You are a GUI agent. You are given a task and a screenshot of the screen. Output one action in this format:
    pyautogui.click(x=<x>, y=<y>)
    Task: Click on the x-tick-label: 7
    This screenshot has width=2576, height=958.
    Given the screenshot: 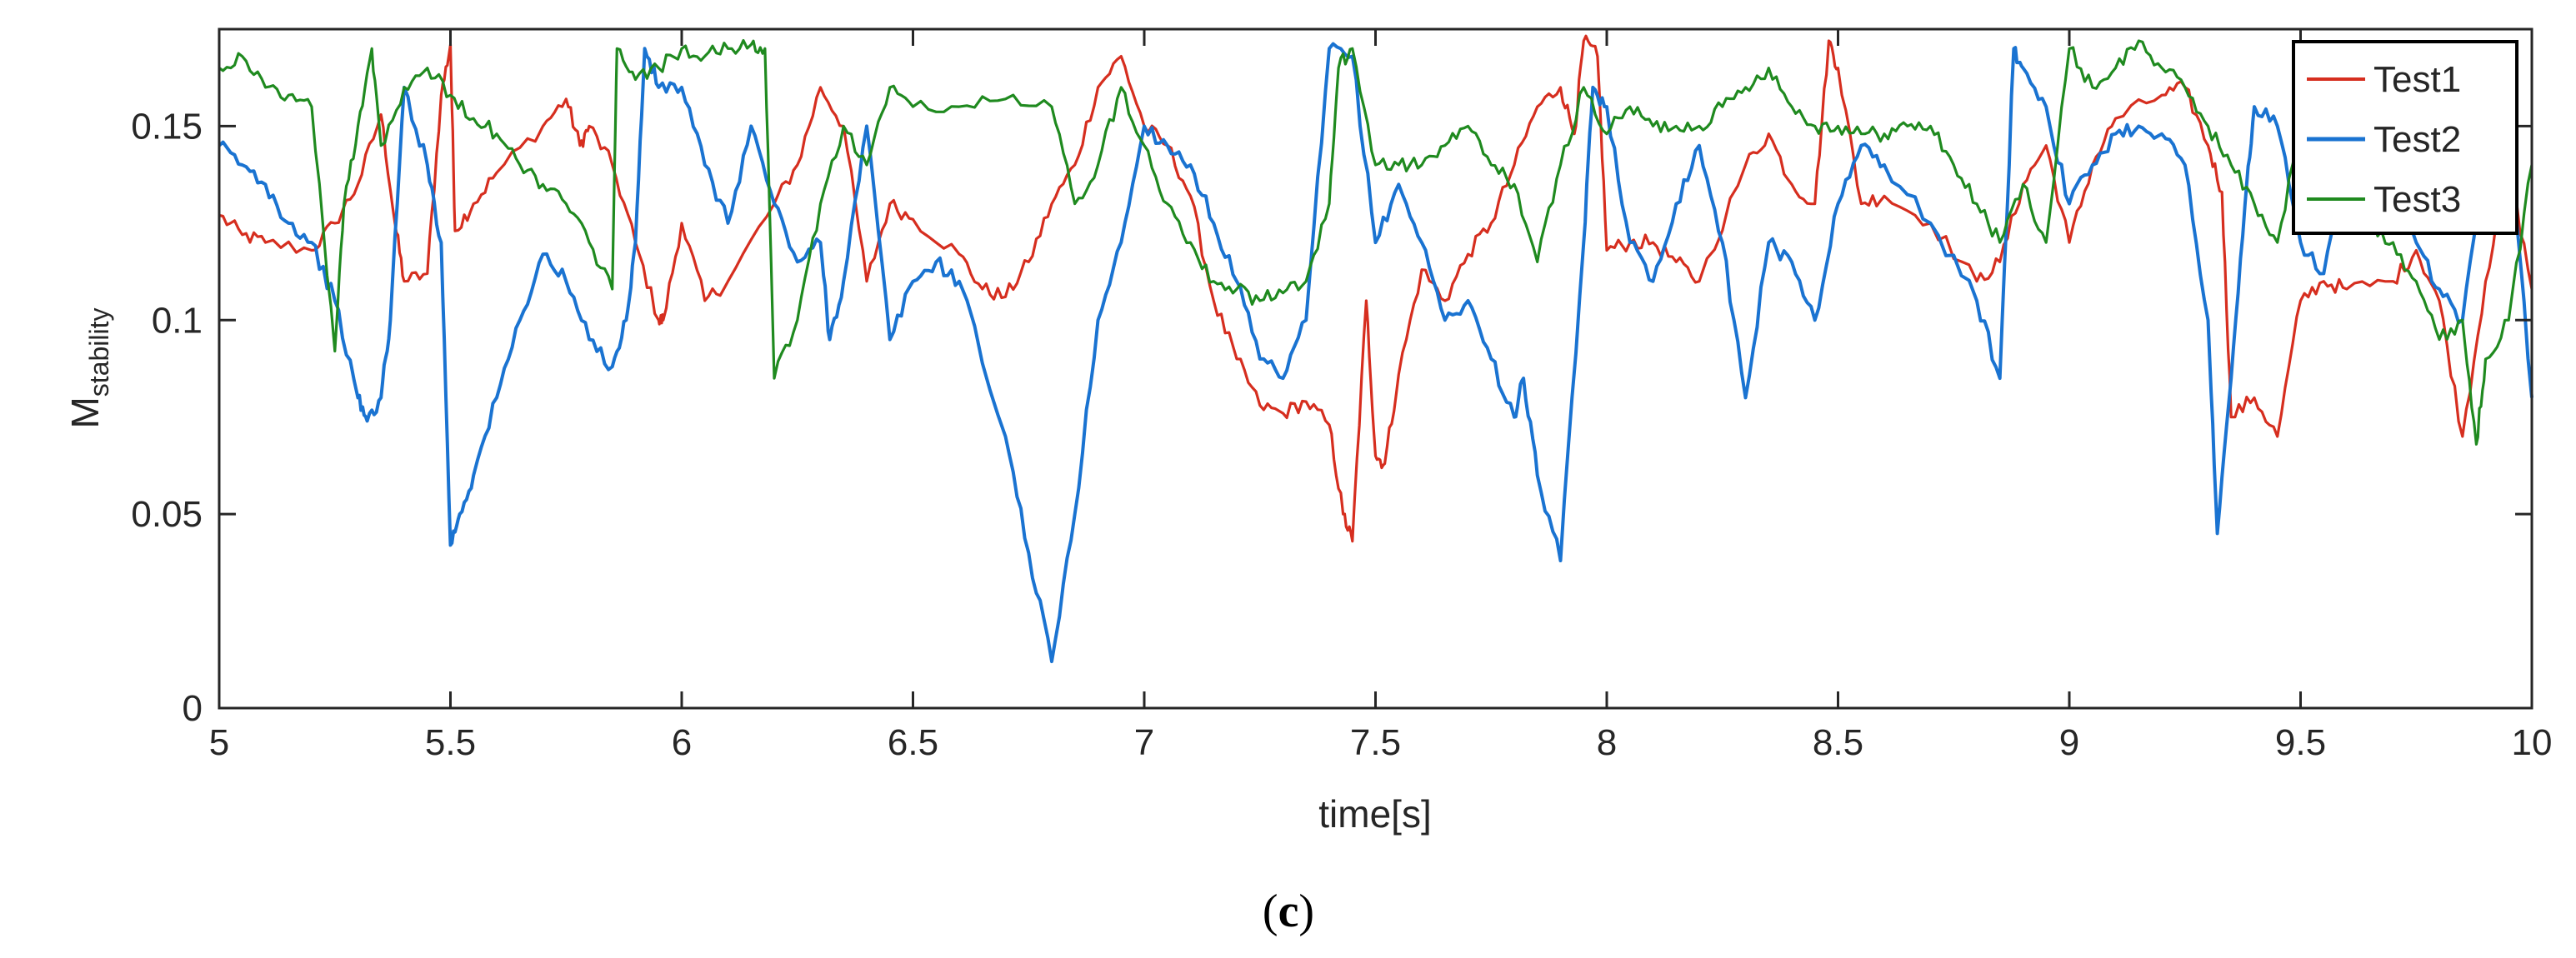 What is the action you would take?
    pyautogui.click(x=1144, y=742)
    